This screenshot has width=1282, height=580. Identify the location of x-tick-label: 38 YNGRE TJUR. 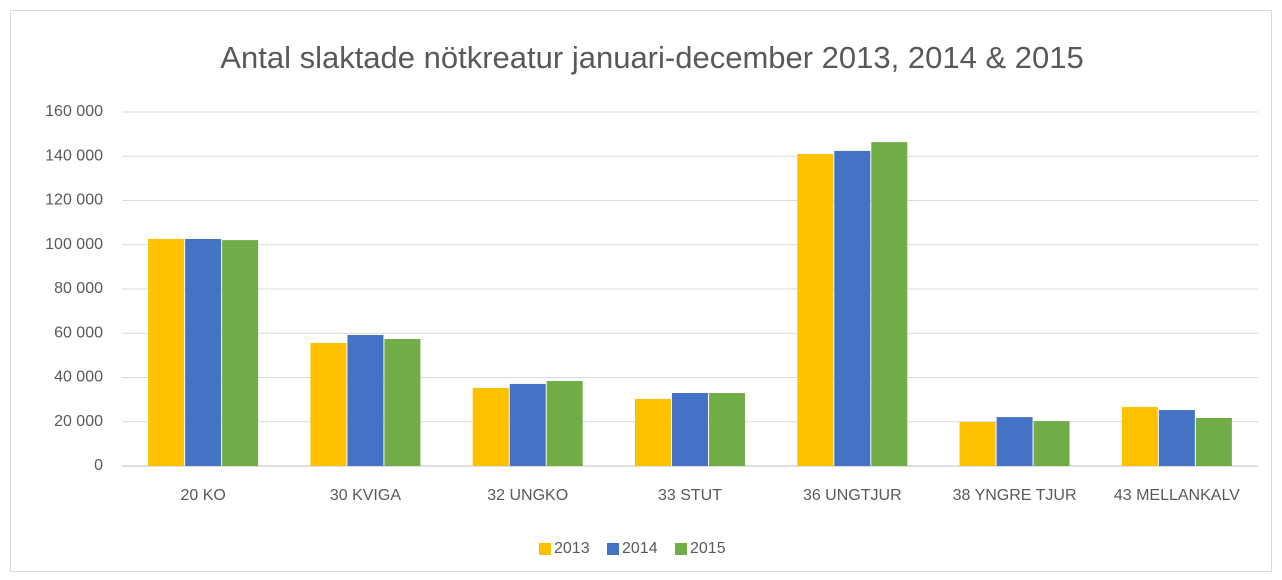
(1015, 495).